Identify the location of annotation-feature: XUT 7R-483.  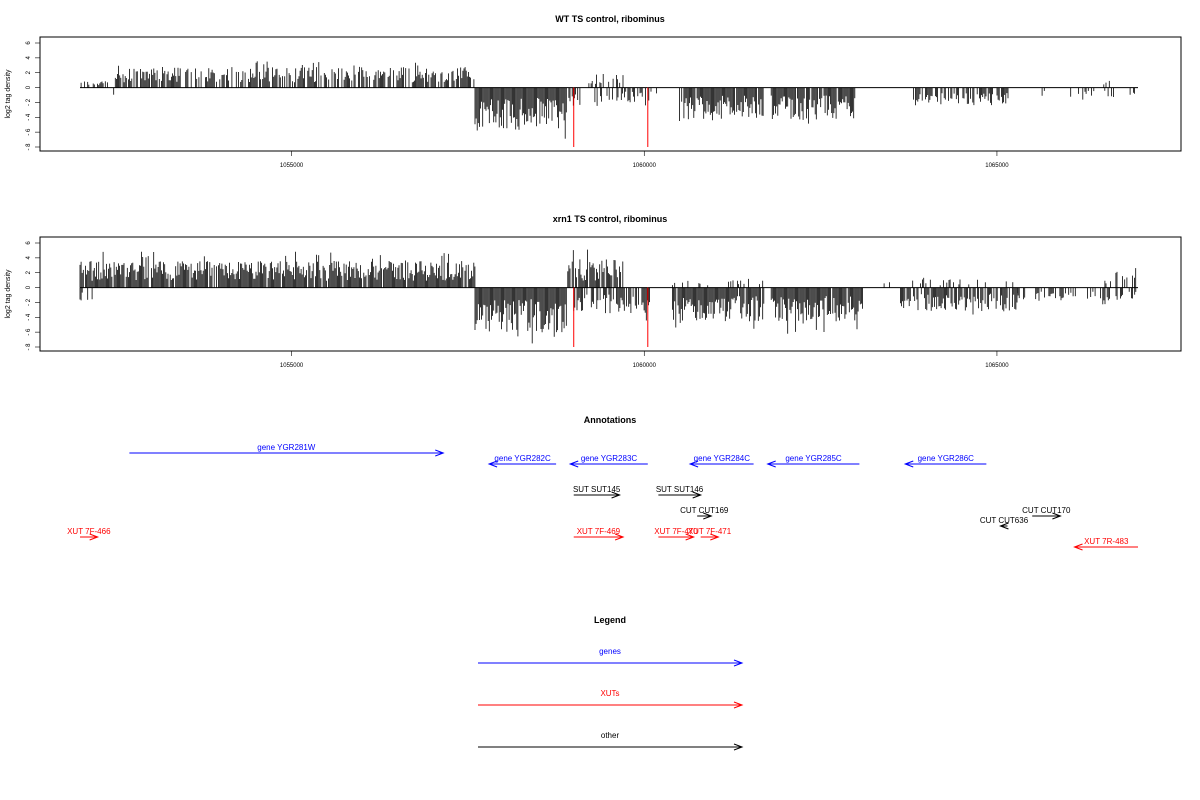
(1105, 544).